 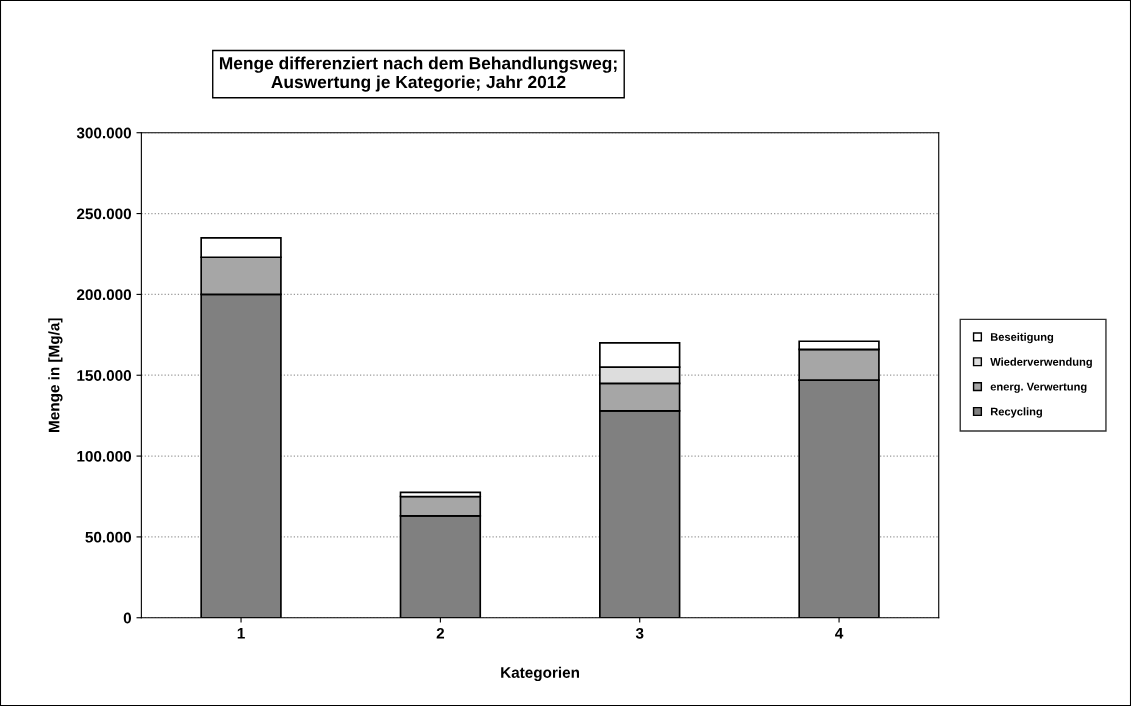 What do you see at coordinates (440, 633) in the screenshot?
I see `x-tick-label: 2` at bounding box center [440, 633].